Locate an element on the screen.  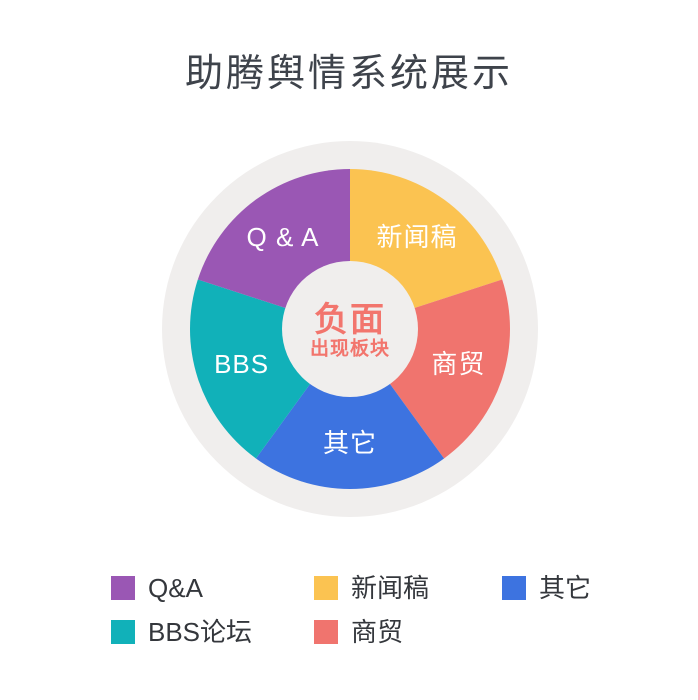
legend-item-0: Q&A is located at coordinates (212, 588).